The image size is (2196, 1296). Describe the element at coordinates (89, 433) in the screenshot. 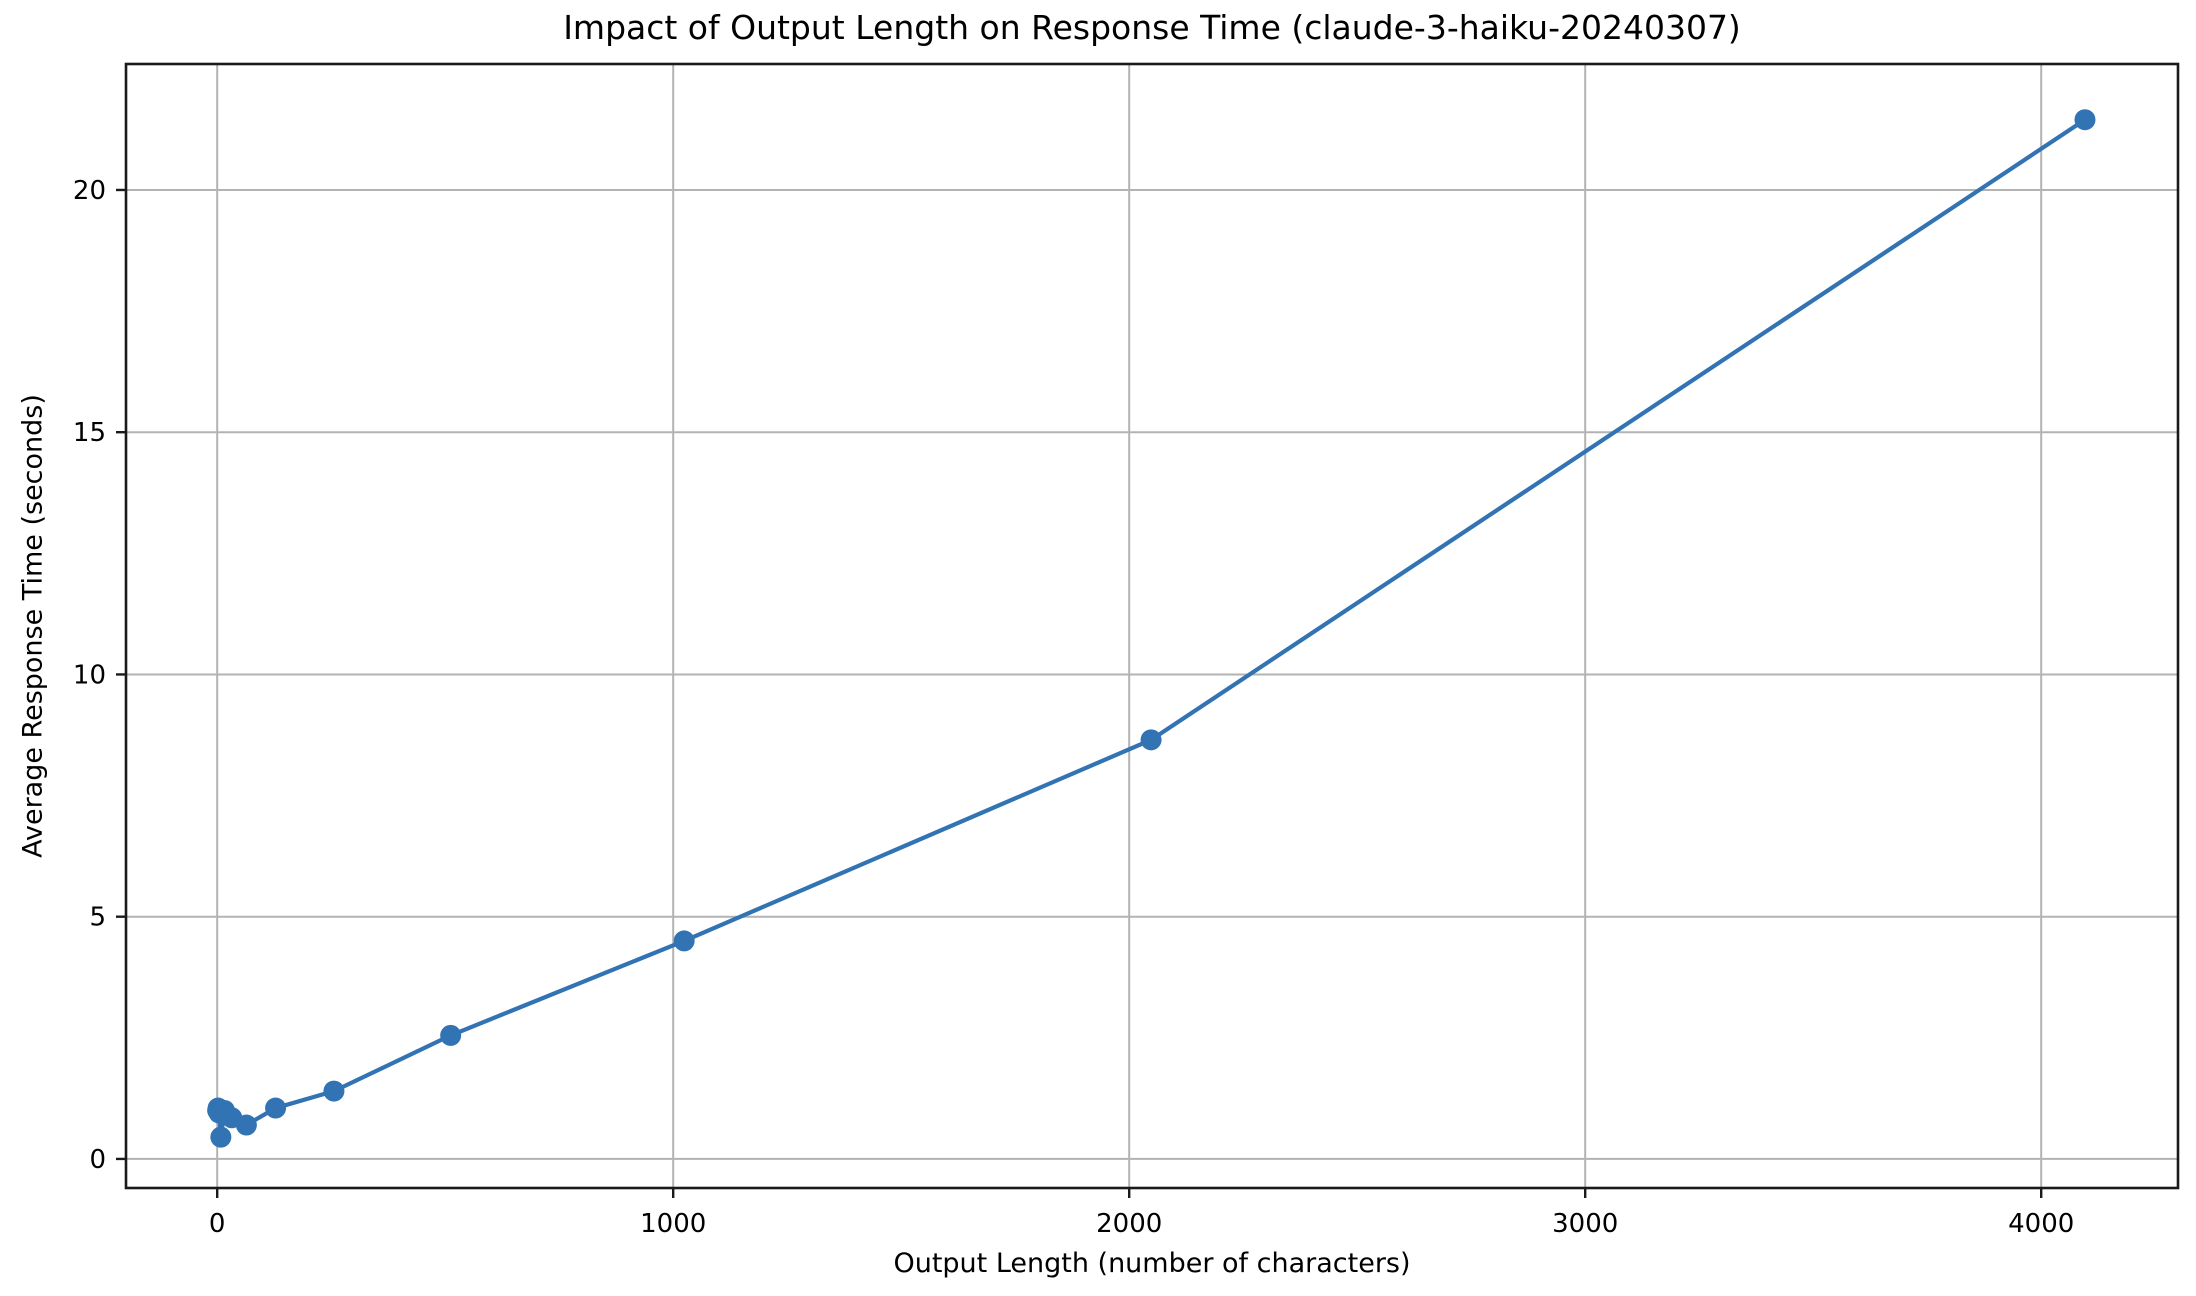

I see `y-tick-label: 15` at that location.